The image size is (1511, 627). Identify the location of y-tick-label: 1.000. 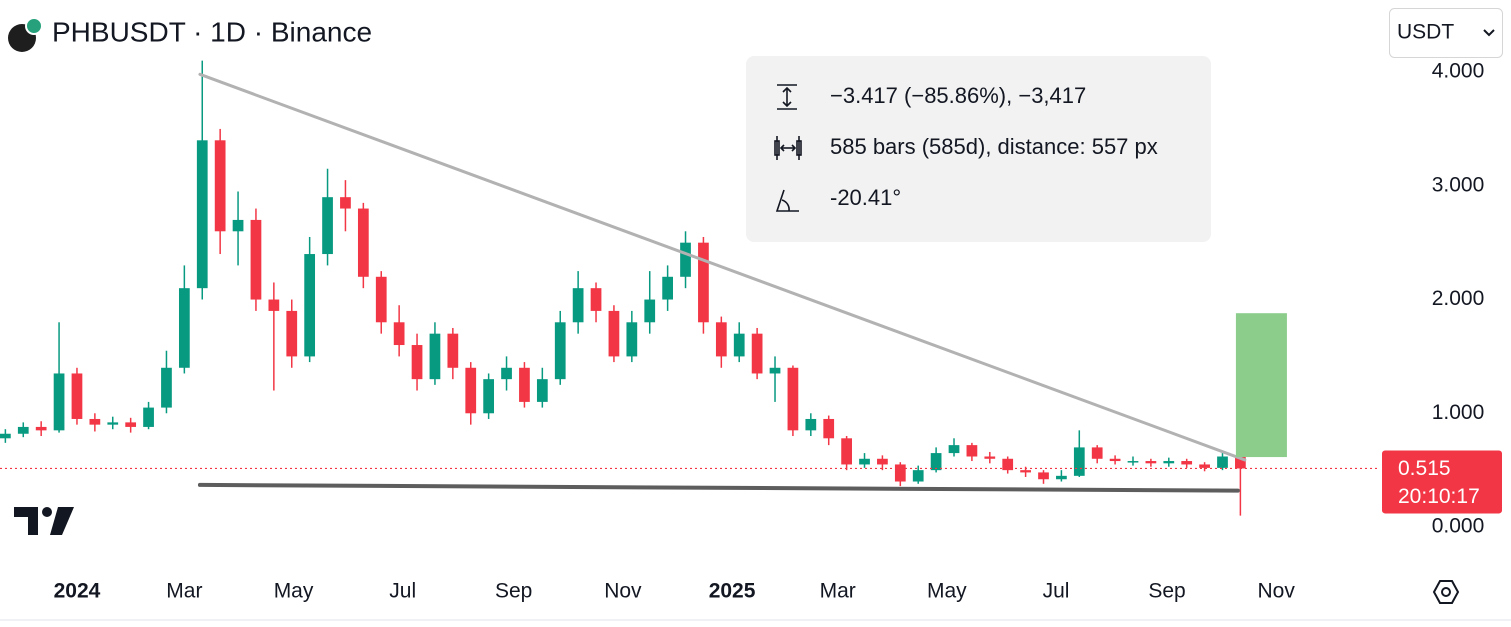
(1458, 412).